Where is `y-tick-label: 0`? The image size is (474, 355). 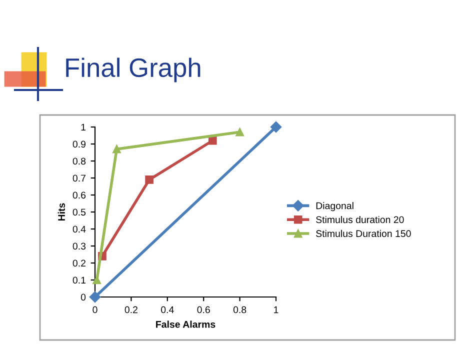
y-tick-label: 0 is located at coordinates (83, 297).